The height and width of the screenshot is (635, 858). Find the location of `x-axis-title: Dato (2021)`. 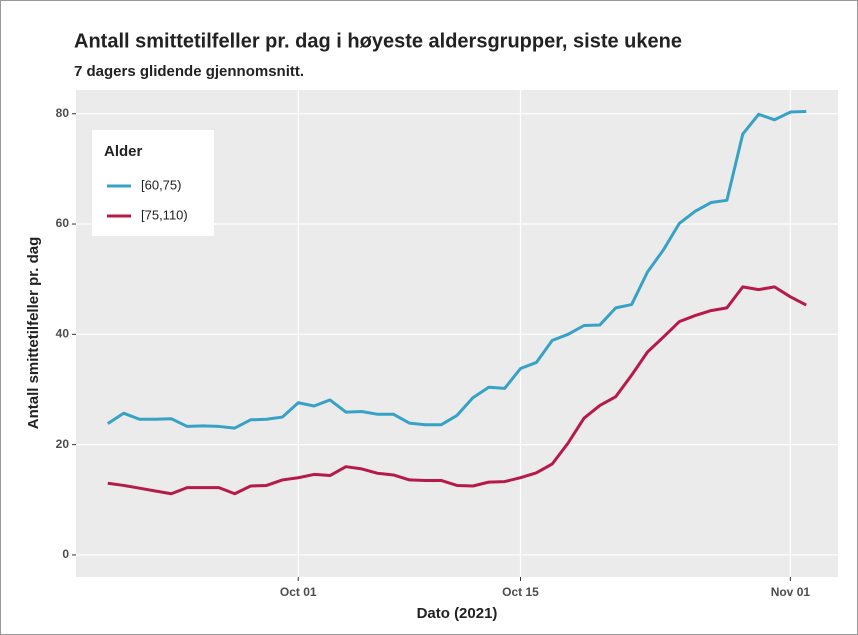

x-axis-title: Dato (2021) is located at coordinates (457, 613).